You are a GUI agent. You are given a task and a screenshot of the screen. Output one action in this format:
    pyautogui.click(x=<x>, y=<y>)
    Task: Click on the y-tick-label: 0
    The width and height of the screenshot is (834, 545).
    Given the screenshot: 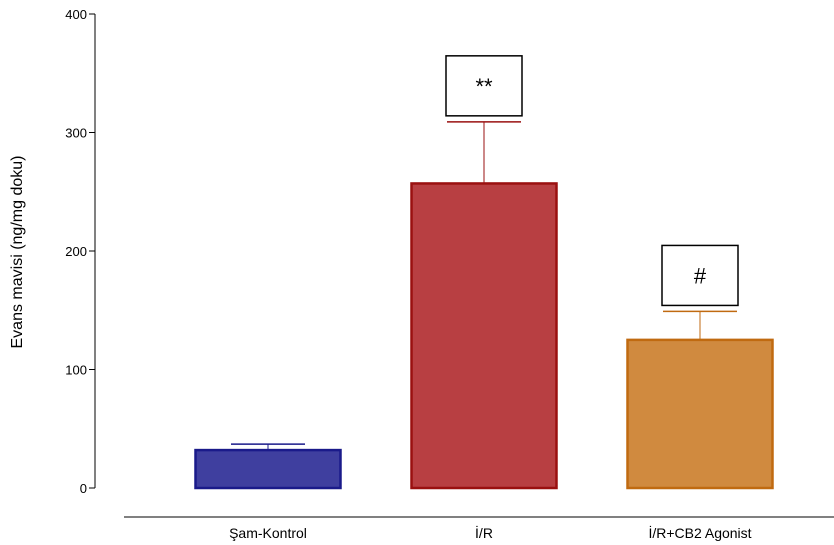 What is the action you would take?
    pyautogui.click(x=83, y=488)
    